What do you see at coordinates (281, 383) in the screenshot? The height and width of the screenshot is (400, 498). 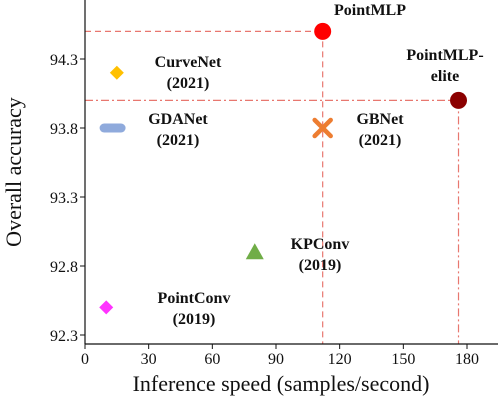 I see `x-axis-title: Inference speed (samples/second)` at bounding box center [281, 383].